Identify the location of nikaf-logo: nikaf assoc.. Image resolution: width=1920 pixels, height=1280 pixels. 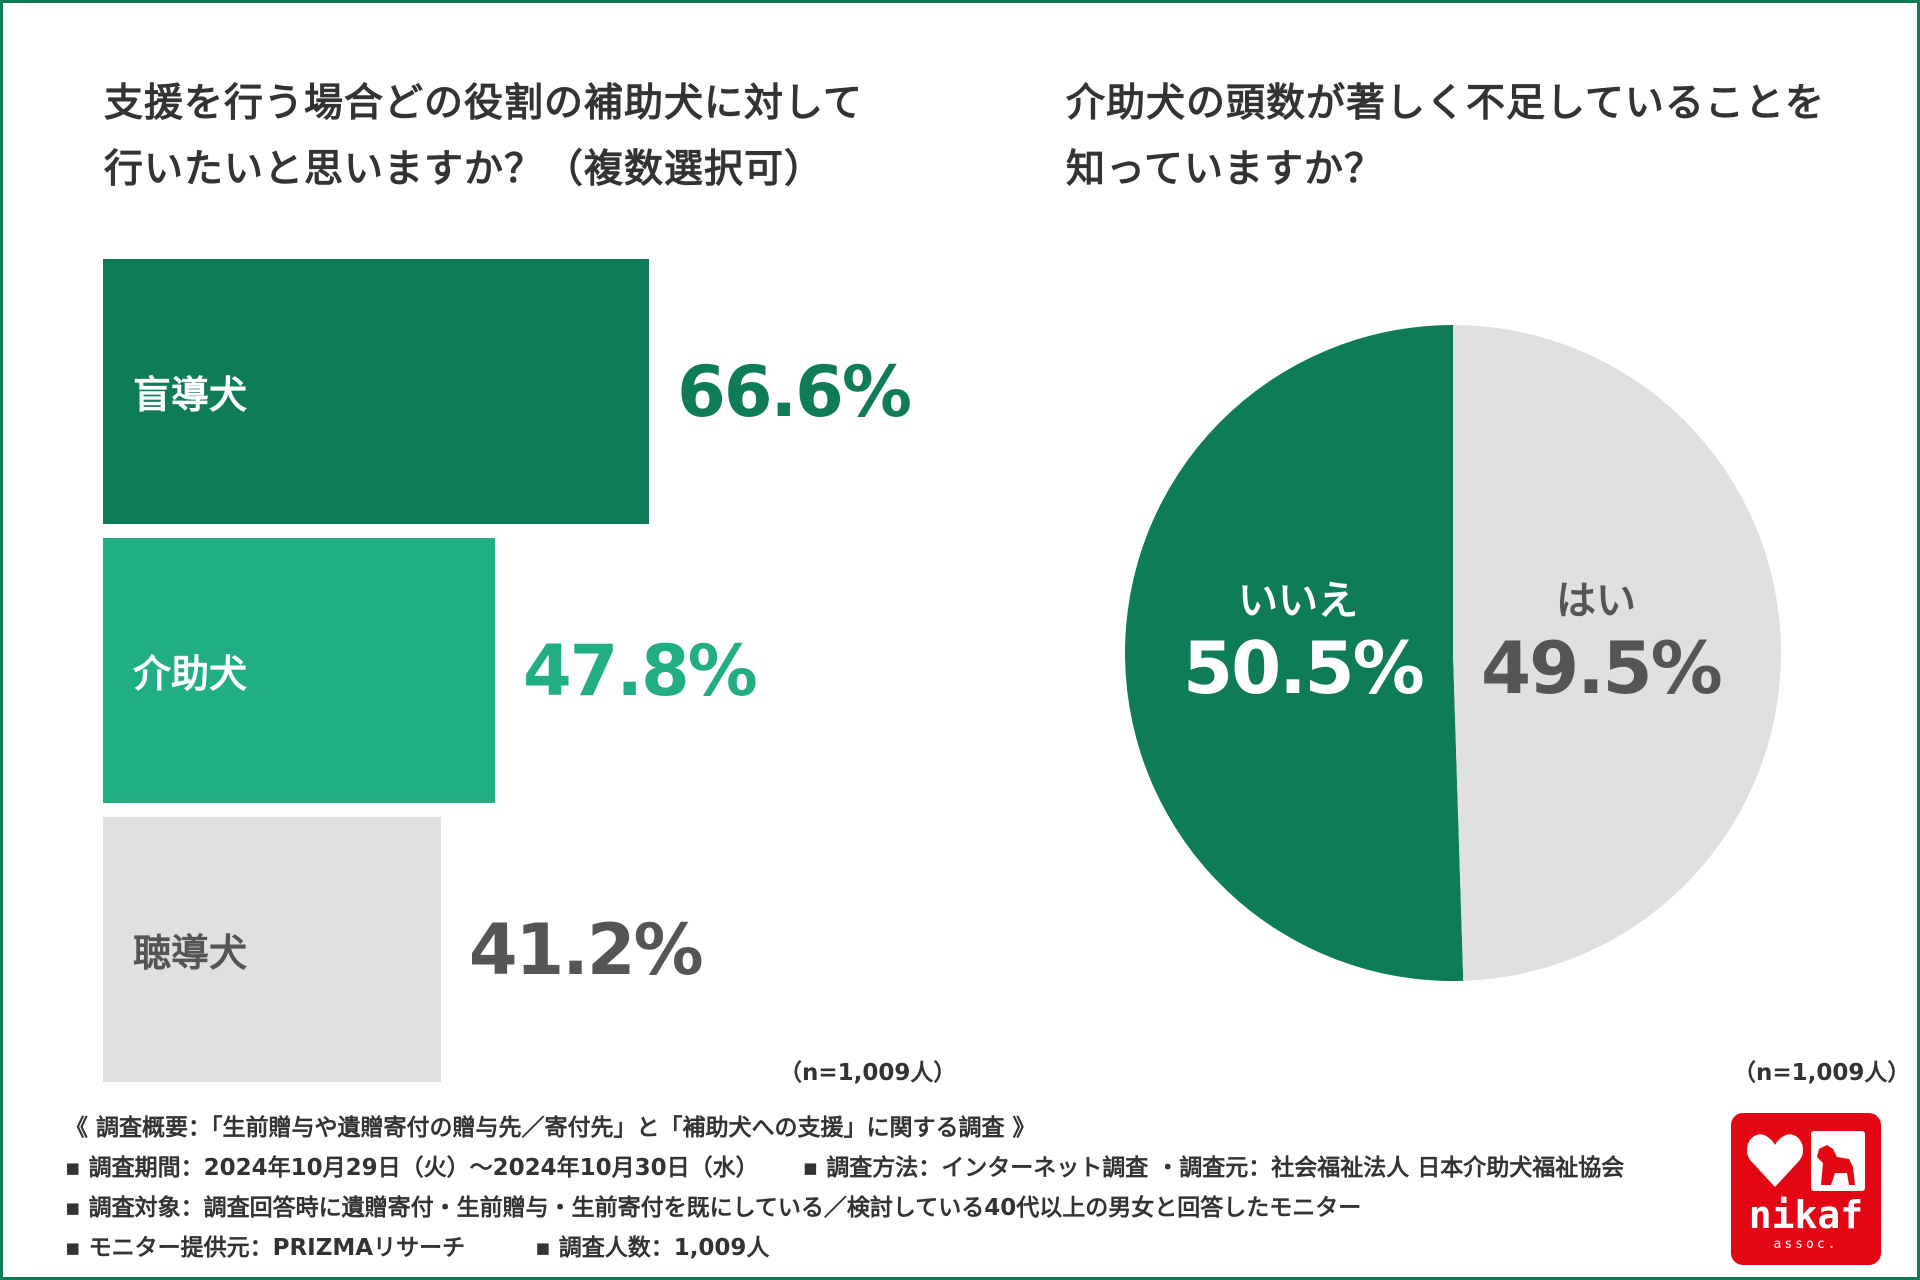
(1806, 1189).